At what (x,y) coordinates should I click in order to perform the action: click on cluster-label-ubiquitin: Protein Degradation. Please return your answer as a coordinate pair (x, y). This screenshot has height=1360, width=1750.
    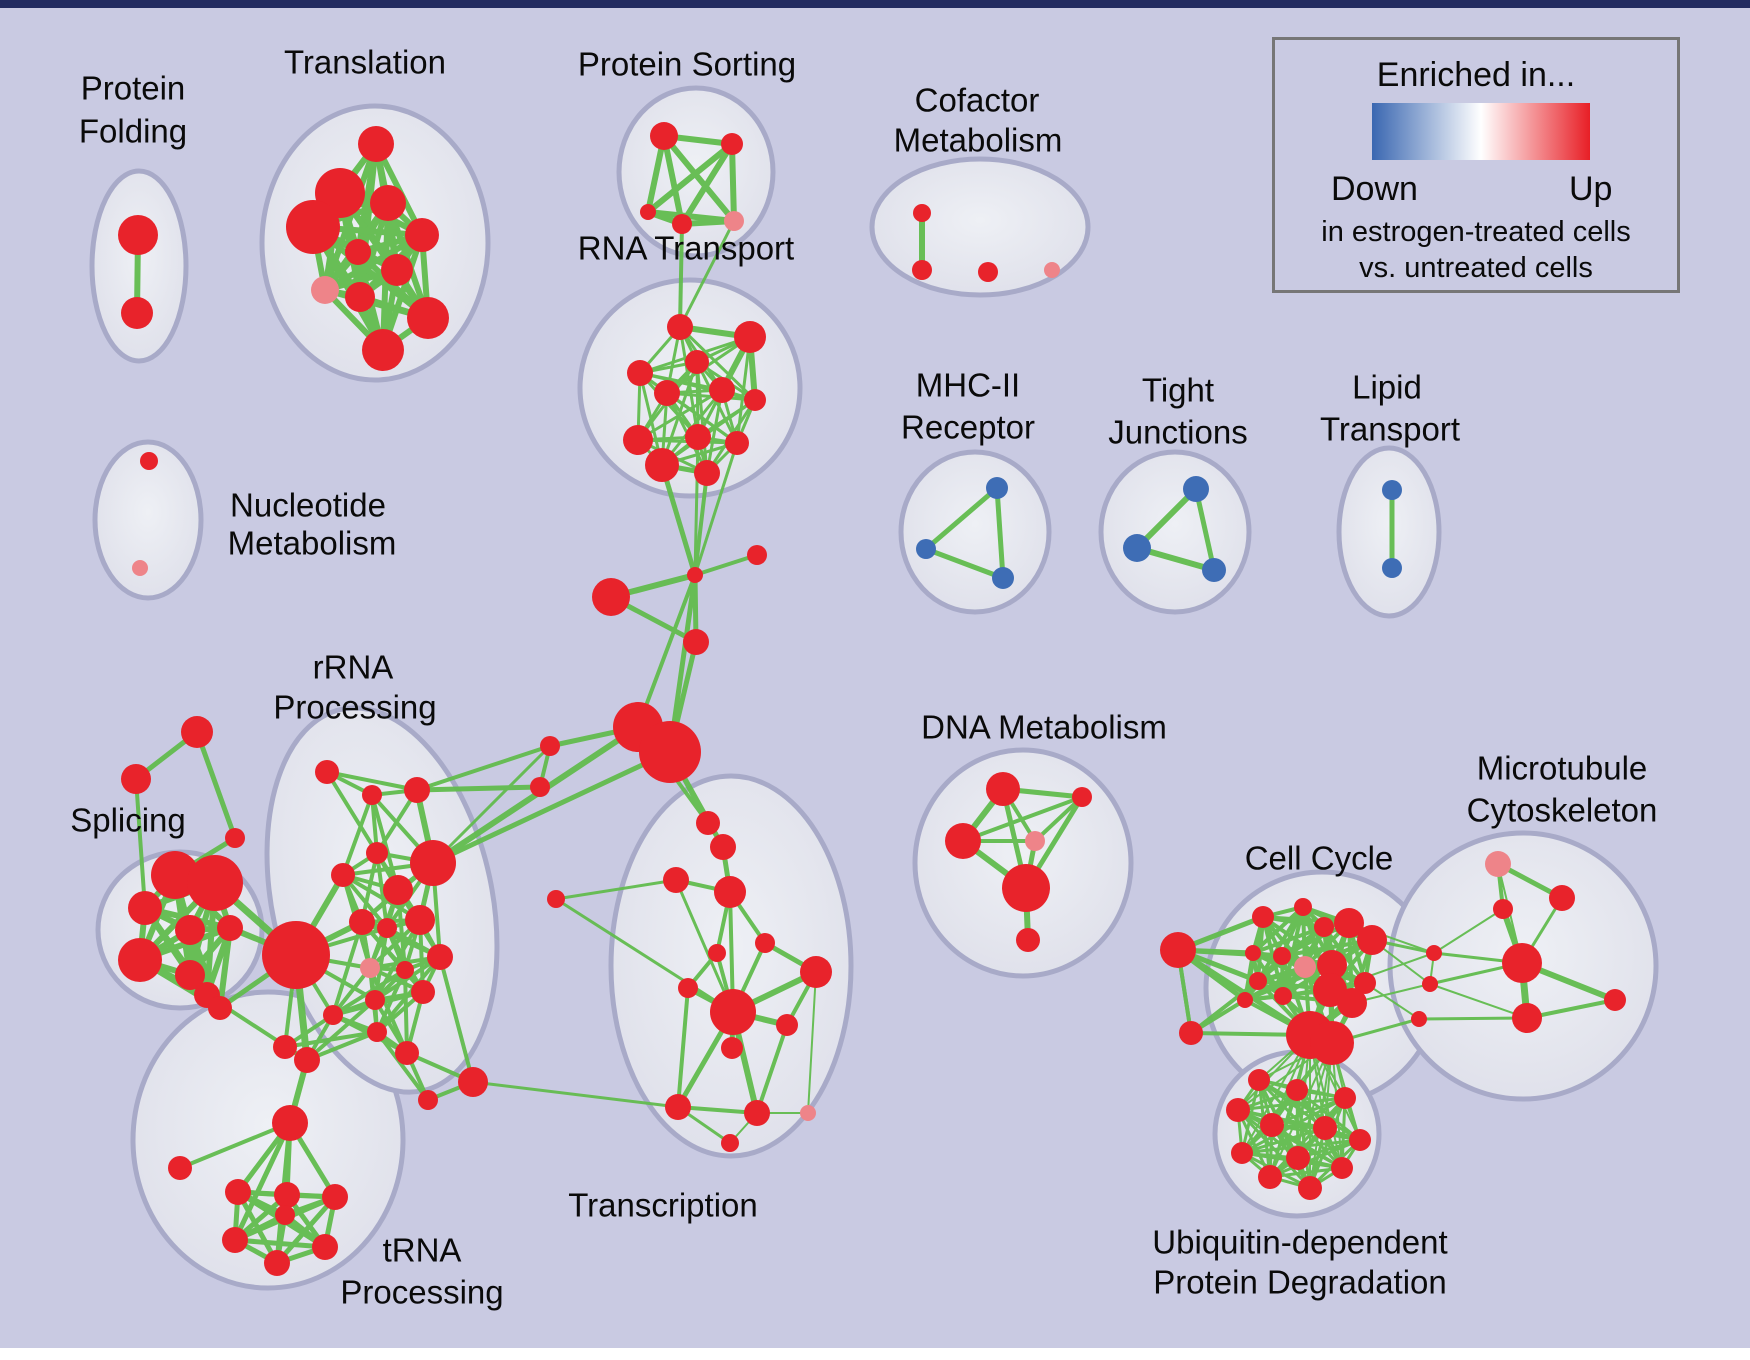
    Looking at the image, I should click on (1300, 1282).